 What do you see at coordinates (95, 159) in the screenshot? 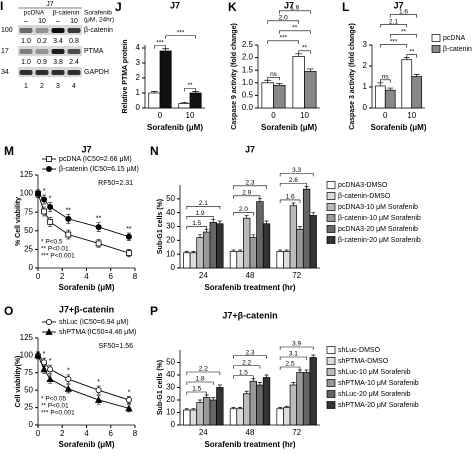
I see `legend-label: pcDNA (IC50=2.66 μM)` at bounding box center [95, 159].